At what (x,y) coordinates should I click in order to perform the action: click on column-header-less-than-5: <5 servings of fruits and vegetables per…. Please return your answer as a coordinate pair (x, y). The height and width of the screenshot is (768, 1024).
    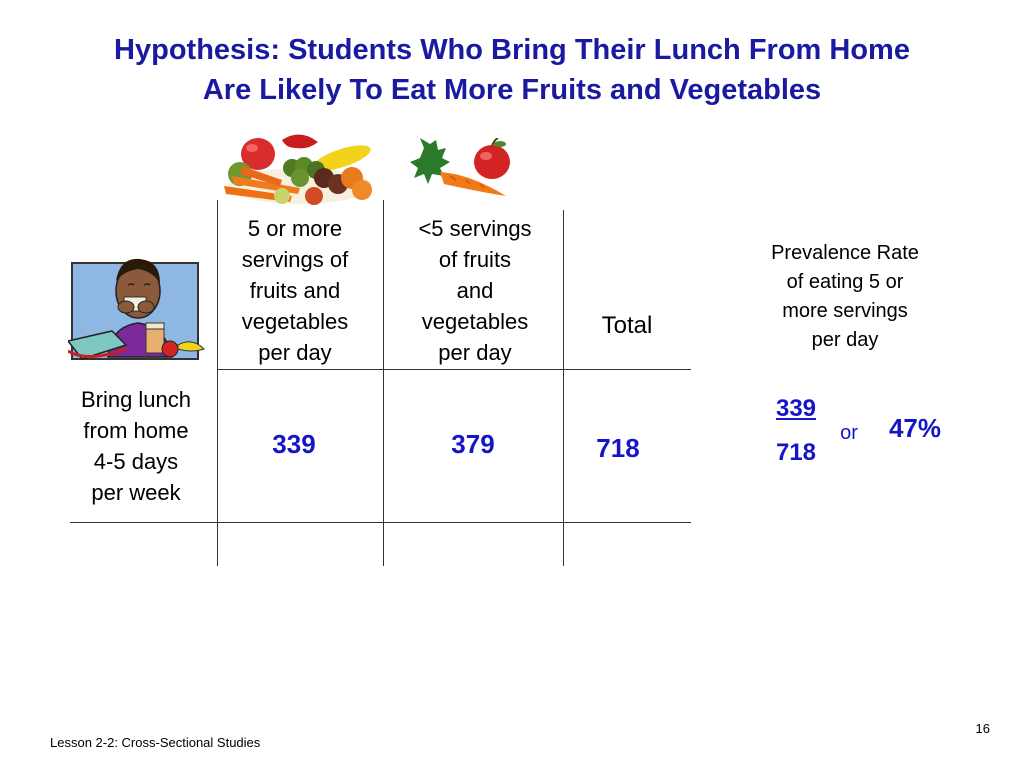
    Looking at the image, I should click on (475, 290).